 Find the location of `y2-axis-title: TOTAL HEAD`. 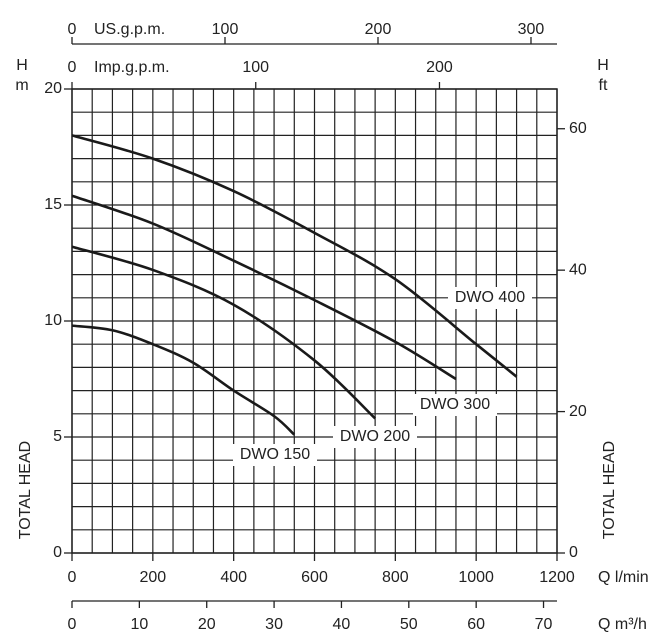

y2-axis-title: TOTAL HEAD is located at coordinates (609, 490).